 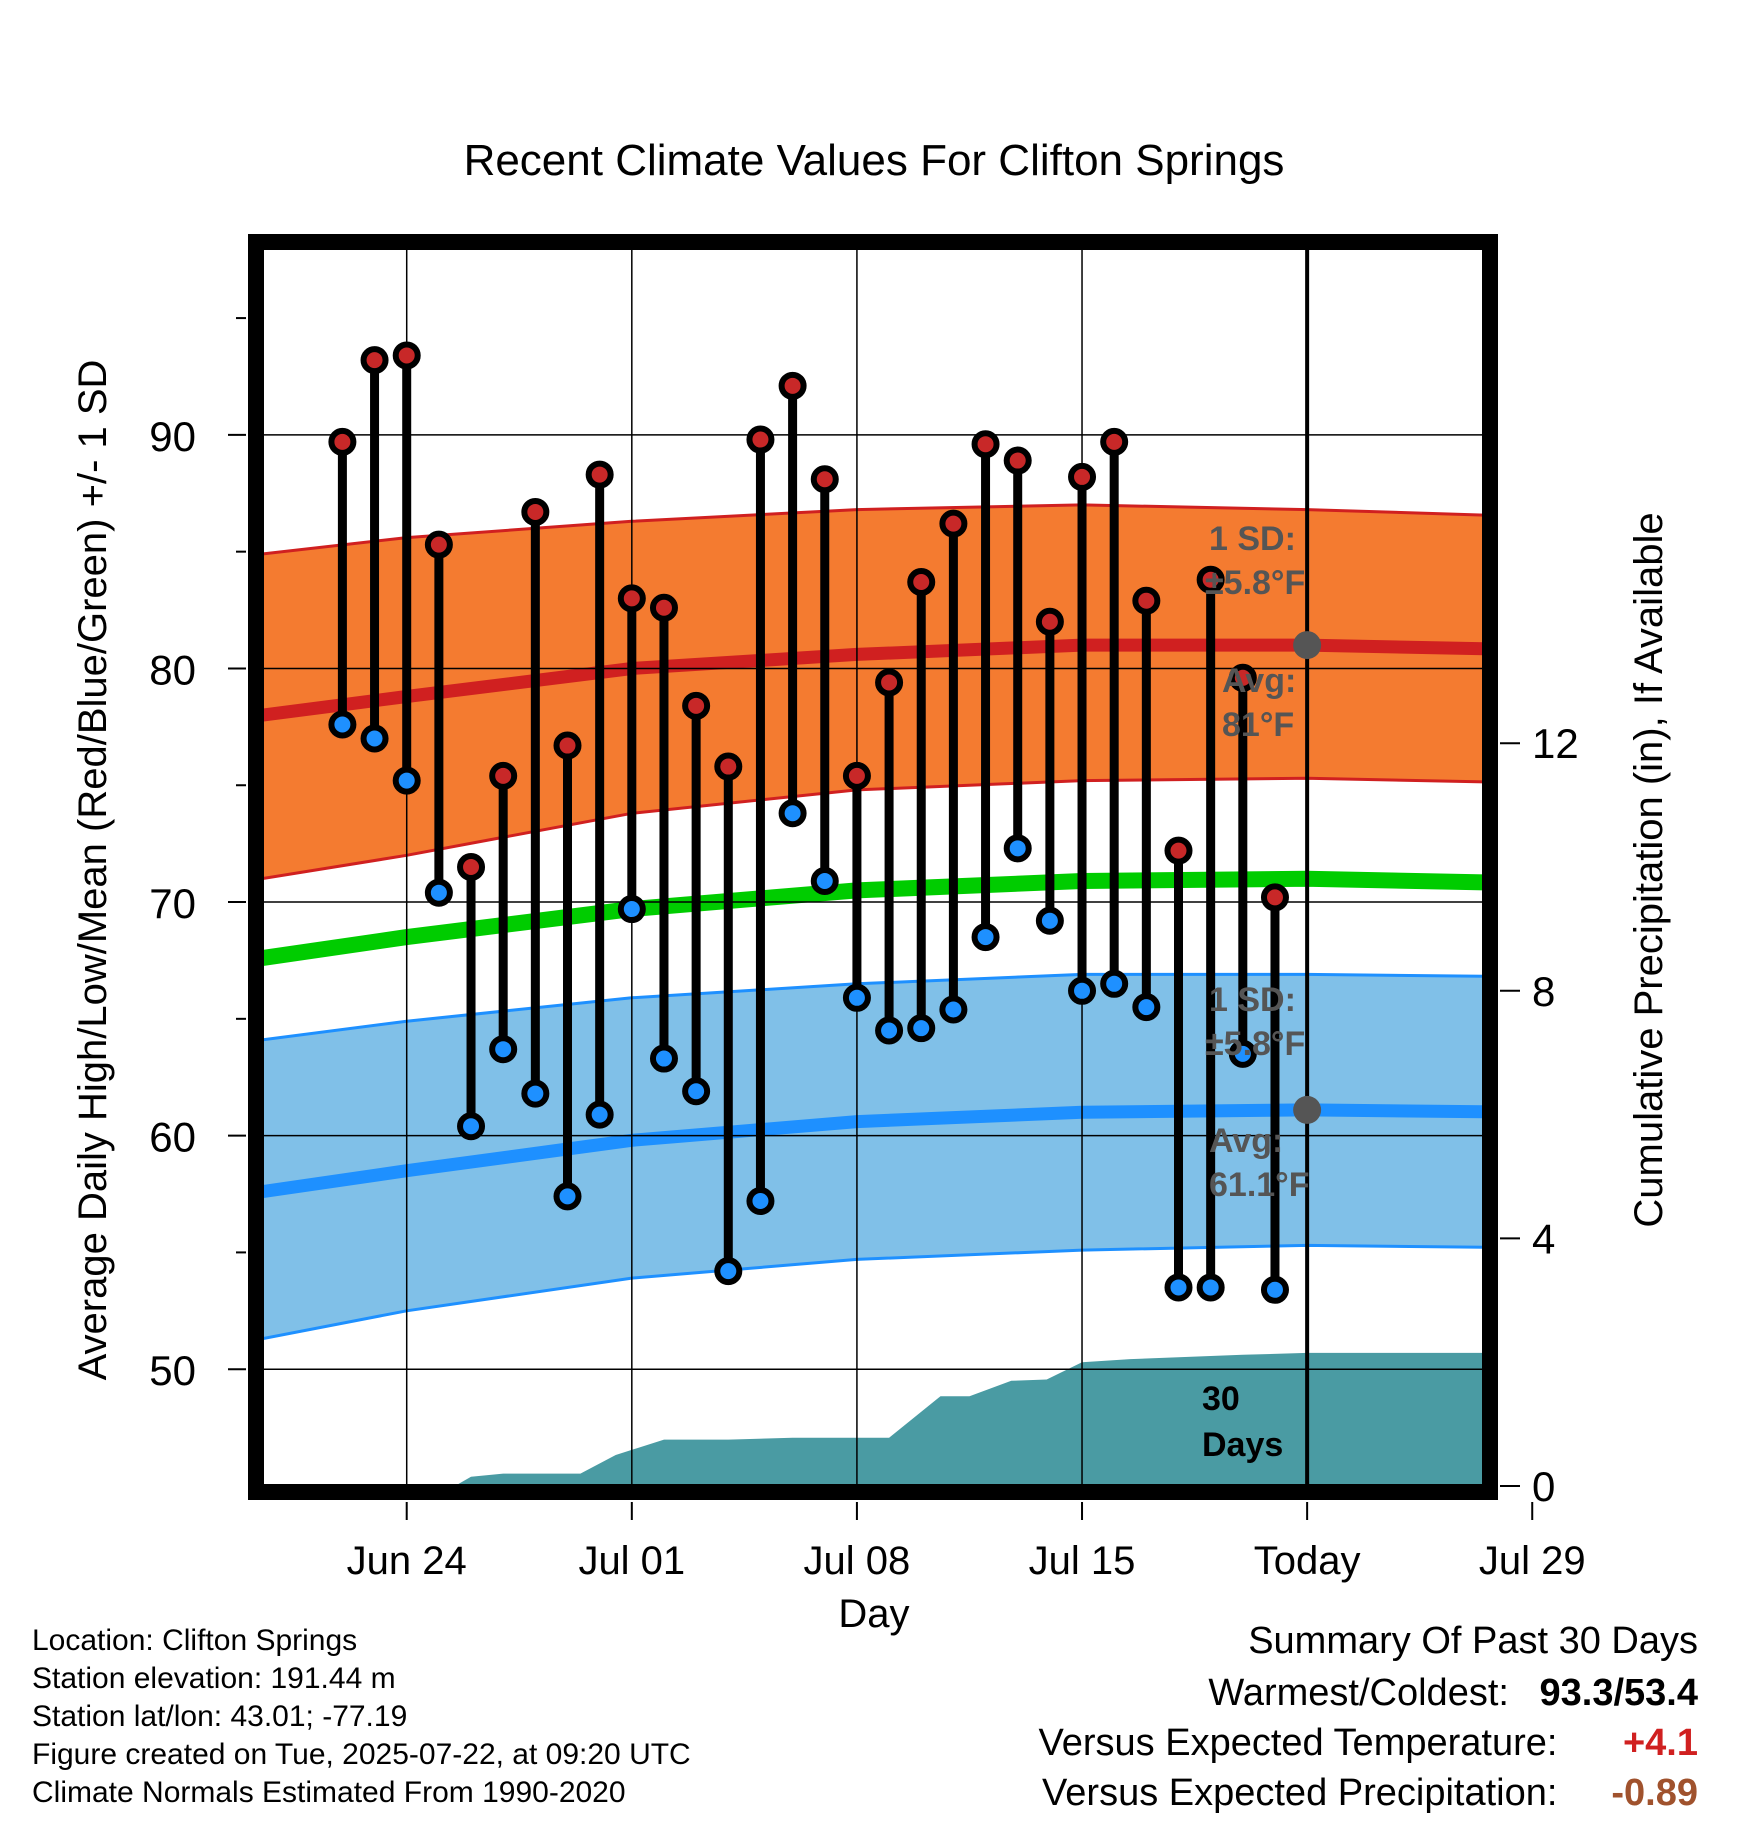 I want to click on low-sd-value: ±5.8°F, so click(x=1255, y=1044).